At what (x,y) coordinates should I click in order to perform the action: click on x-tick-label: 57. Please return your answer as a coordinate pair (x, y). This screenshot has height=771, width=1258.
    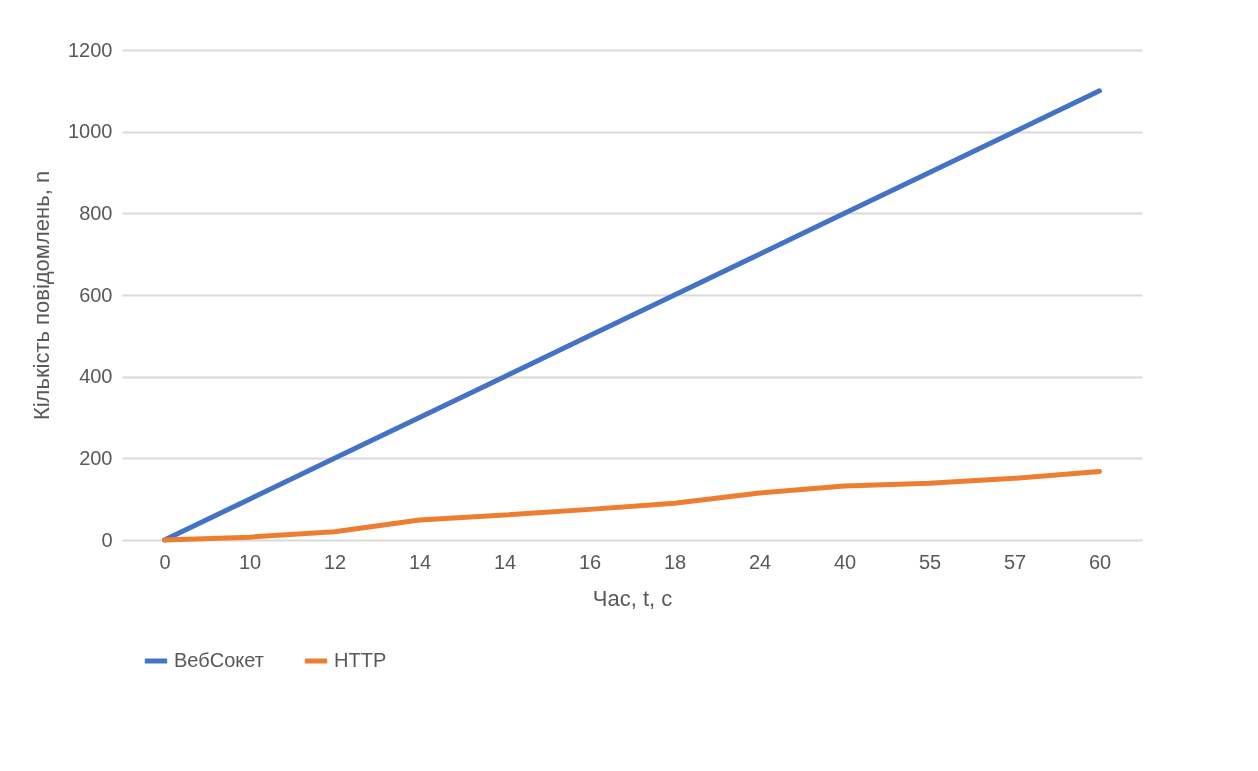
    Looking at the image, I should click on (1015, 561).